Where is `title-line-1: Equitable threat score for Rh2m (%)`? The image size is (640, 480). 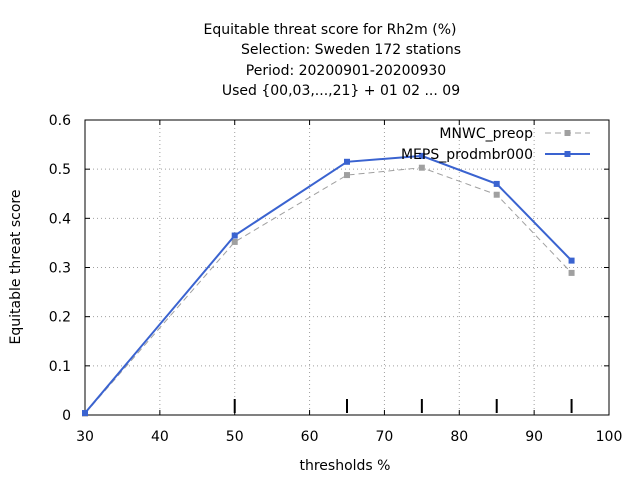
title-line-1: Equitable threat score for Rh2m (%) is located at coordinates (330, 30).